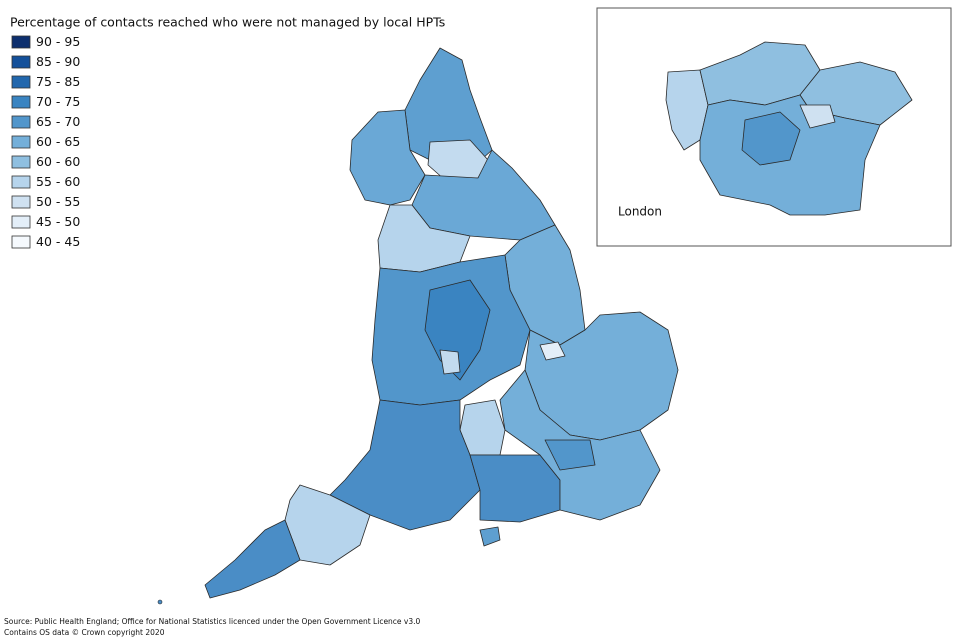 The height and width of the screenshot is (640, 960). What do you see at coordinates (160, 602) in the screenshot?
I see `scilly-isles` at bounding box center [160, 602].